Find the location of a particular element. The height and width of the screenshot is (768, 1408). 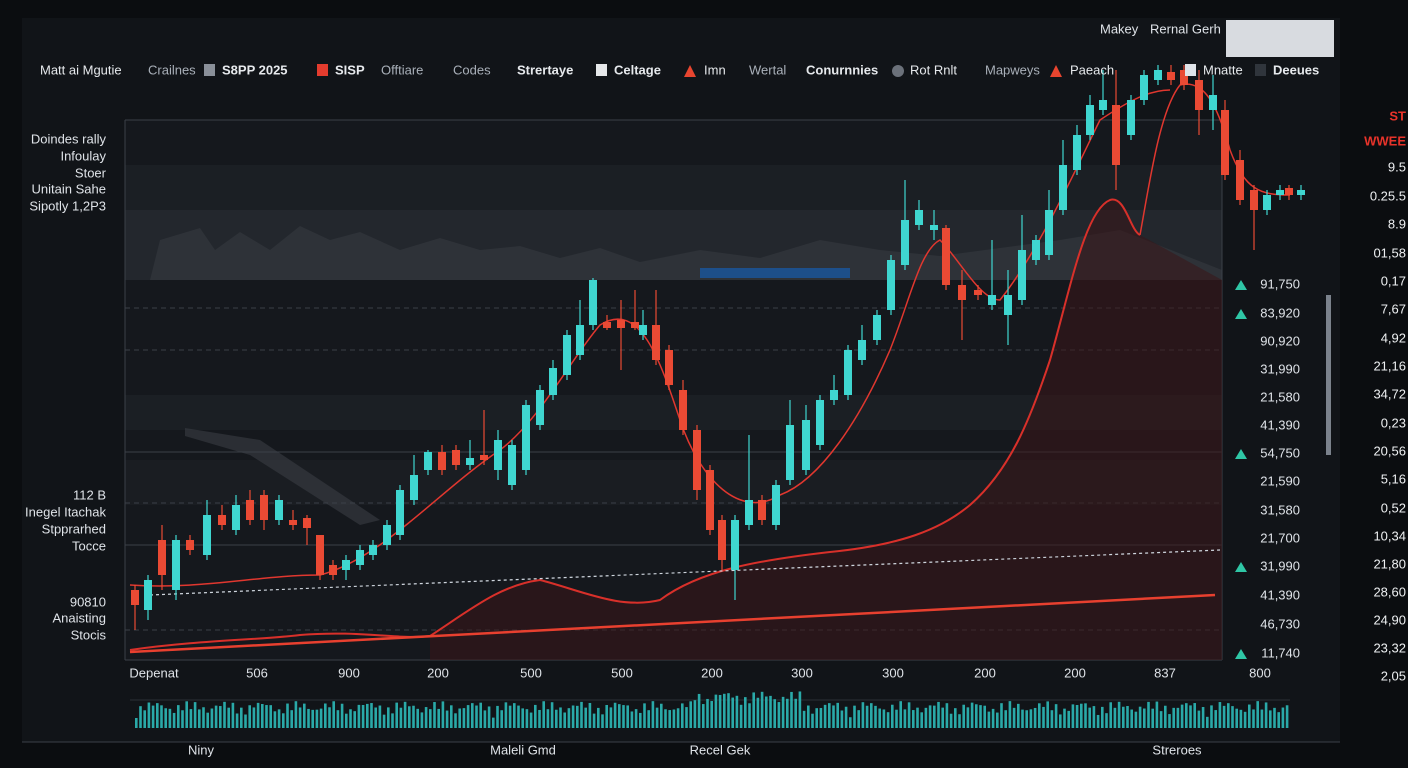

header-label: Makey is located at coordinates (1119, 28).